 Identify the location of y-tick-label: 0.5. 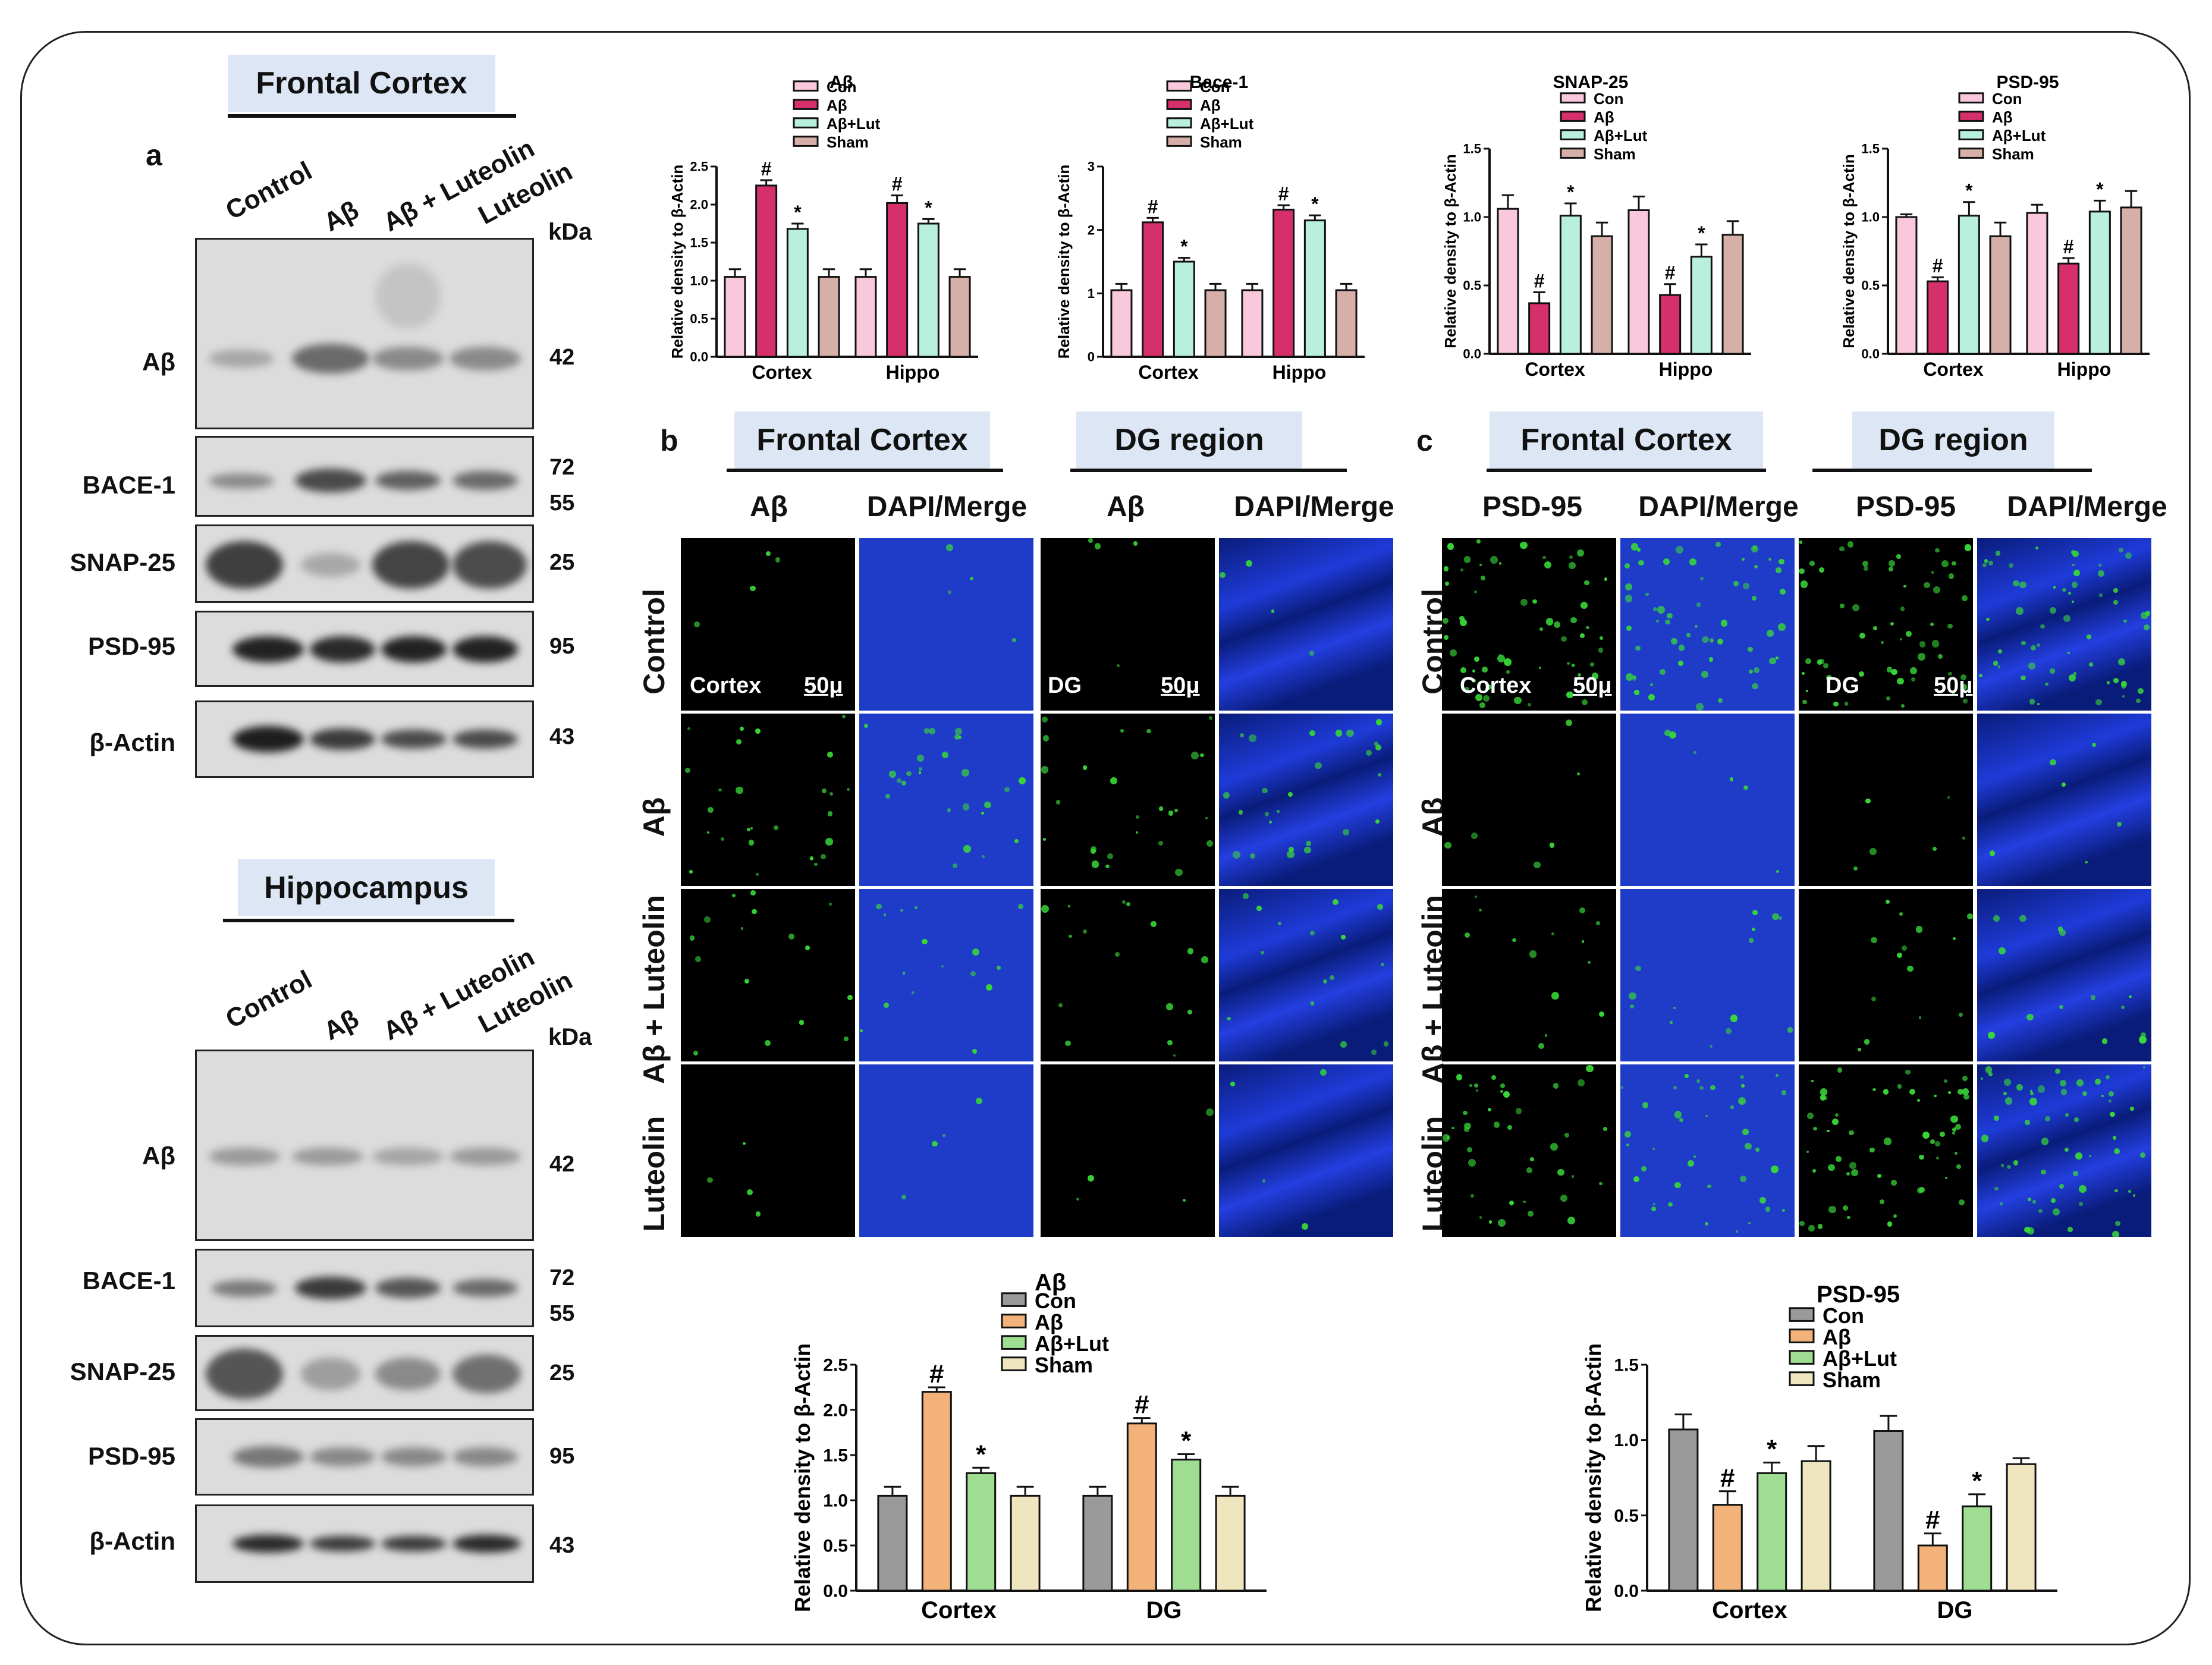
(1472, 285).